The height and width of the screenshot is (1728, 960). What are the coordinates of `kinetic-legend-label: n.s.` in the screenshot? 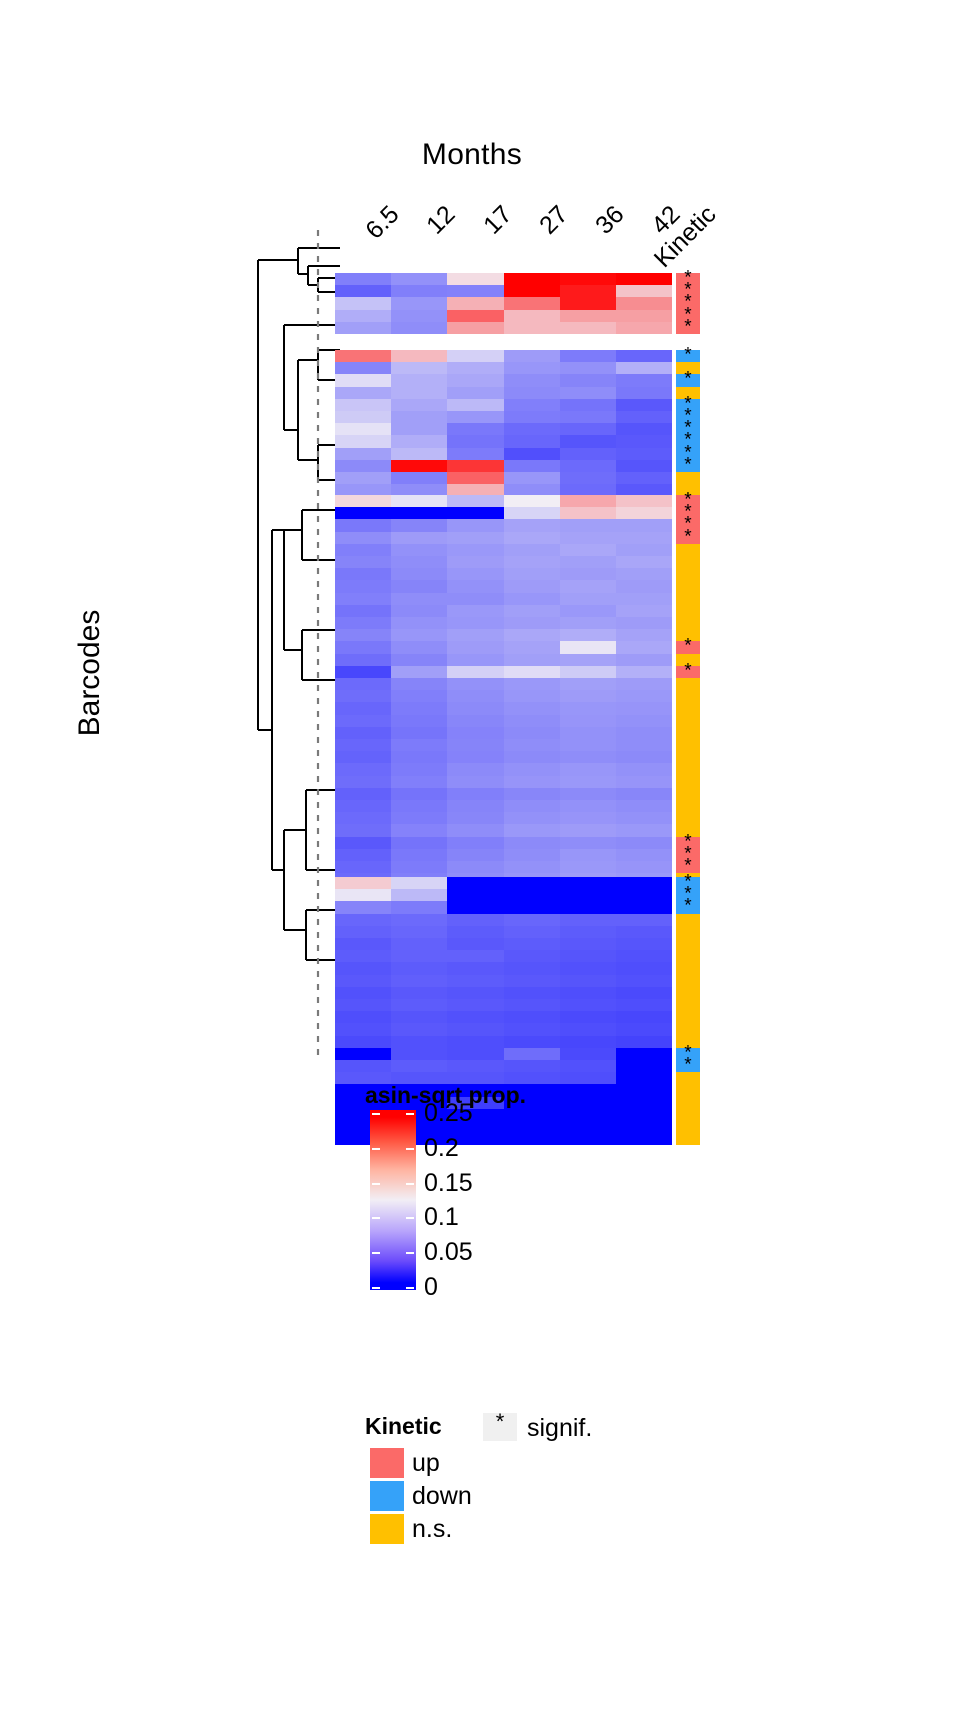 It's located at (432, 1529).